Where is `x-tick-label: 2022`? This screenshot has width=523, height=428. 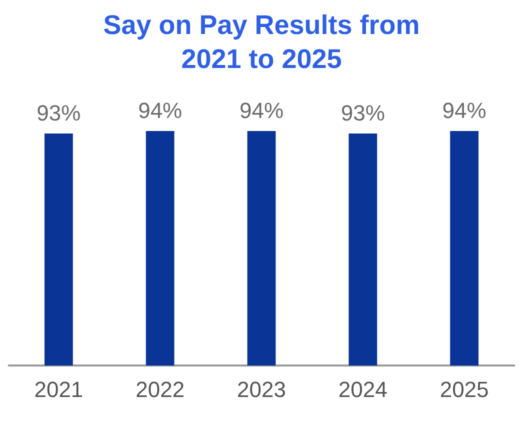 x-tick-label: 2022 is located at coordinates (160, 389).